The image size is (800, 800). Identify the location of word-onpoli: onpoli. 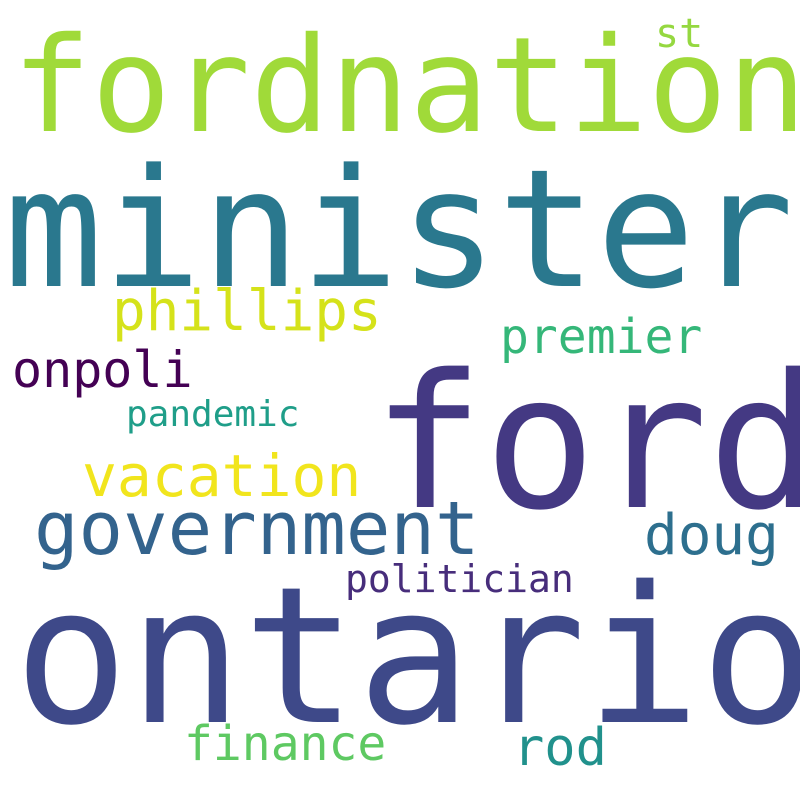
(102, 370).